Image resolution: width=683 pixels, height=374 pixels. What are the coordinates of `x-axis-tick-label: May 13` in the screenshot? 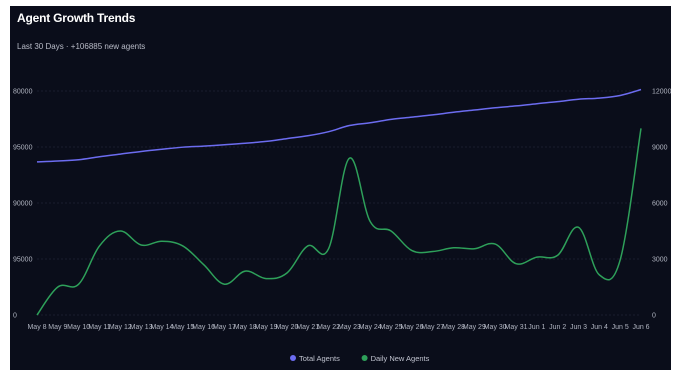 It's located at (141, 327).